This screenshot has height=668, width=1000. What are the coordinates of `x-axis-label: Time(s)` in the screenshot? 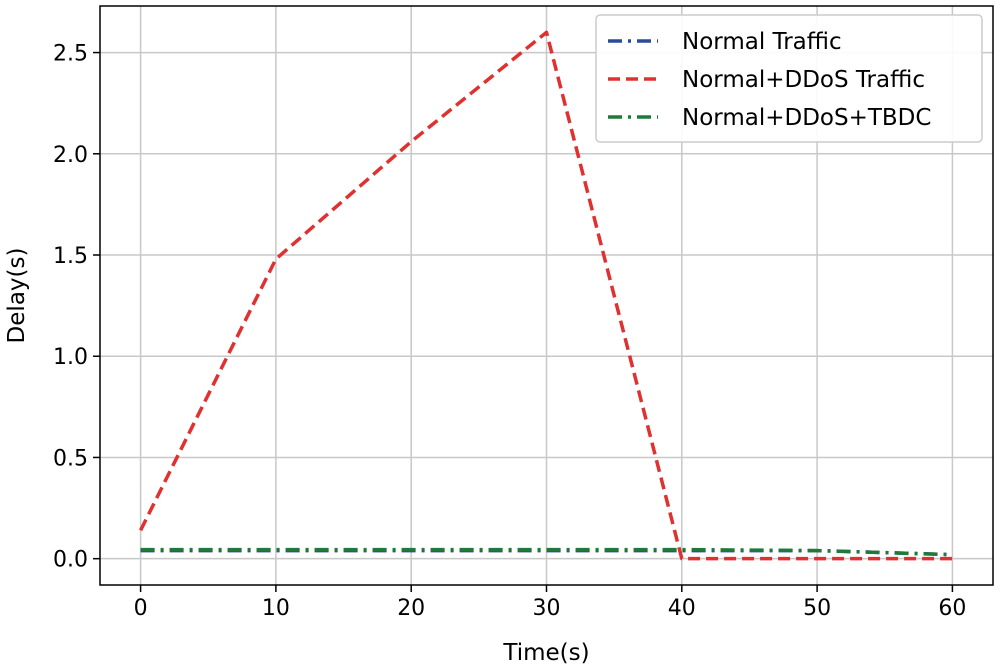 It's located at (545, 653).